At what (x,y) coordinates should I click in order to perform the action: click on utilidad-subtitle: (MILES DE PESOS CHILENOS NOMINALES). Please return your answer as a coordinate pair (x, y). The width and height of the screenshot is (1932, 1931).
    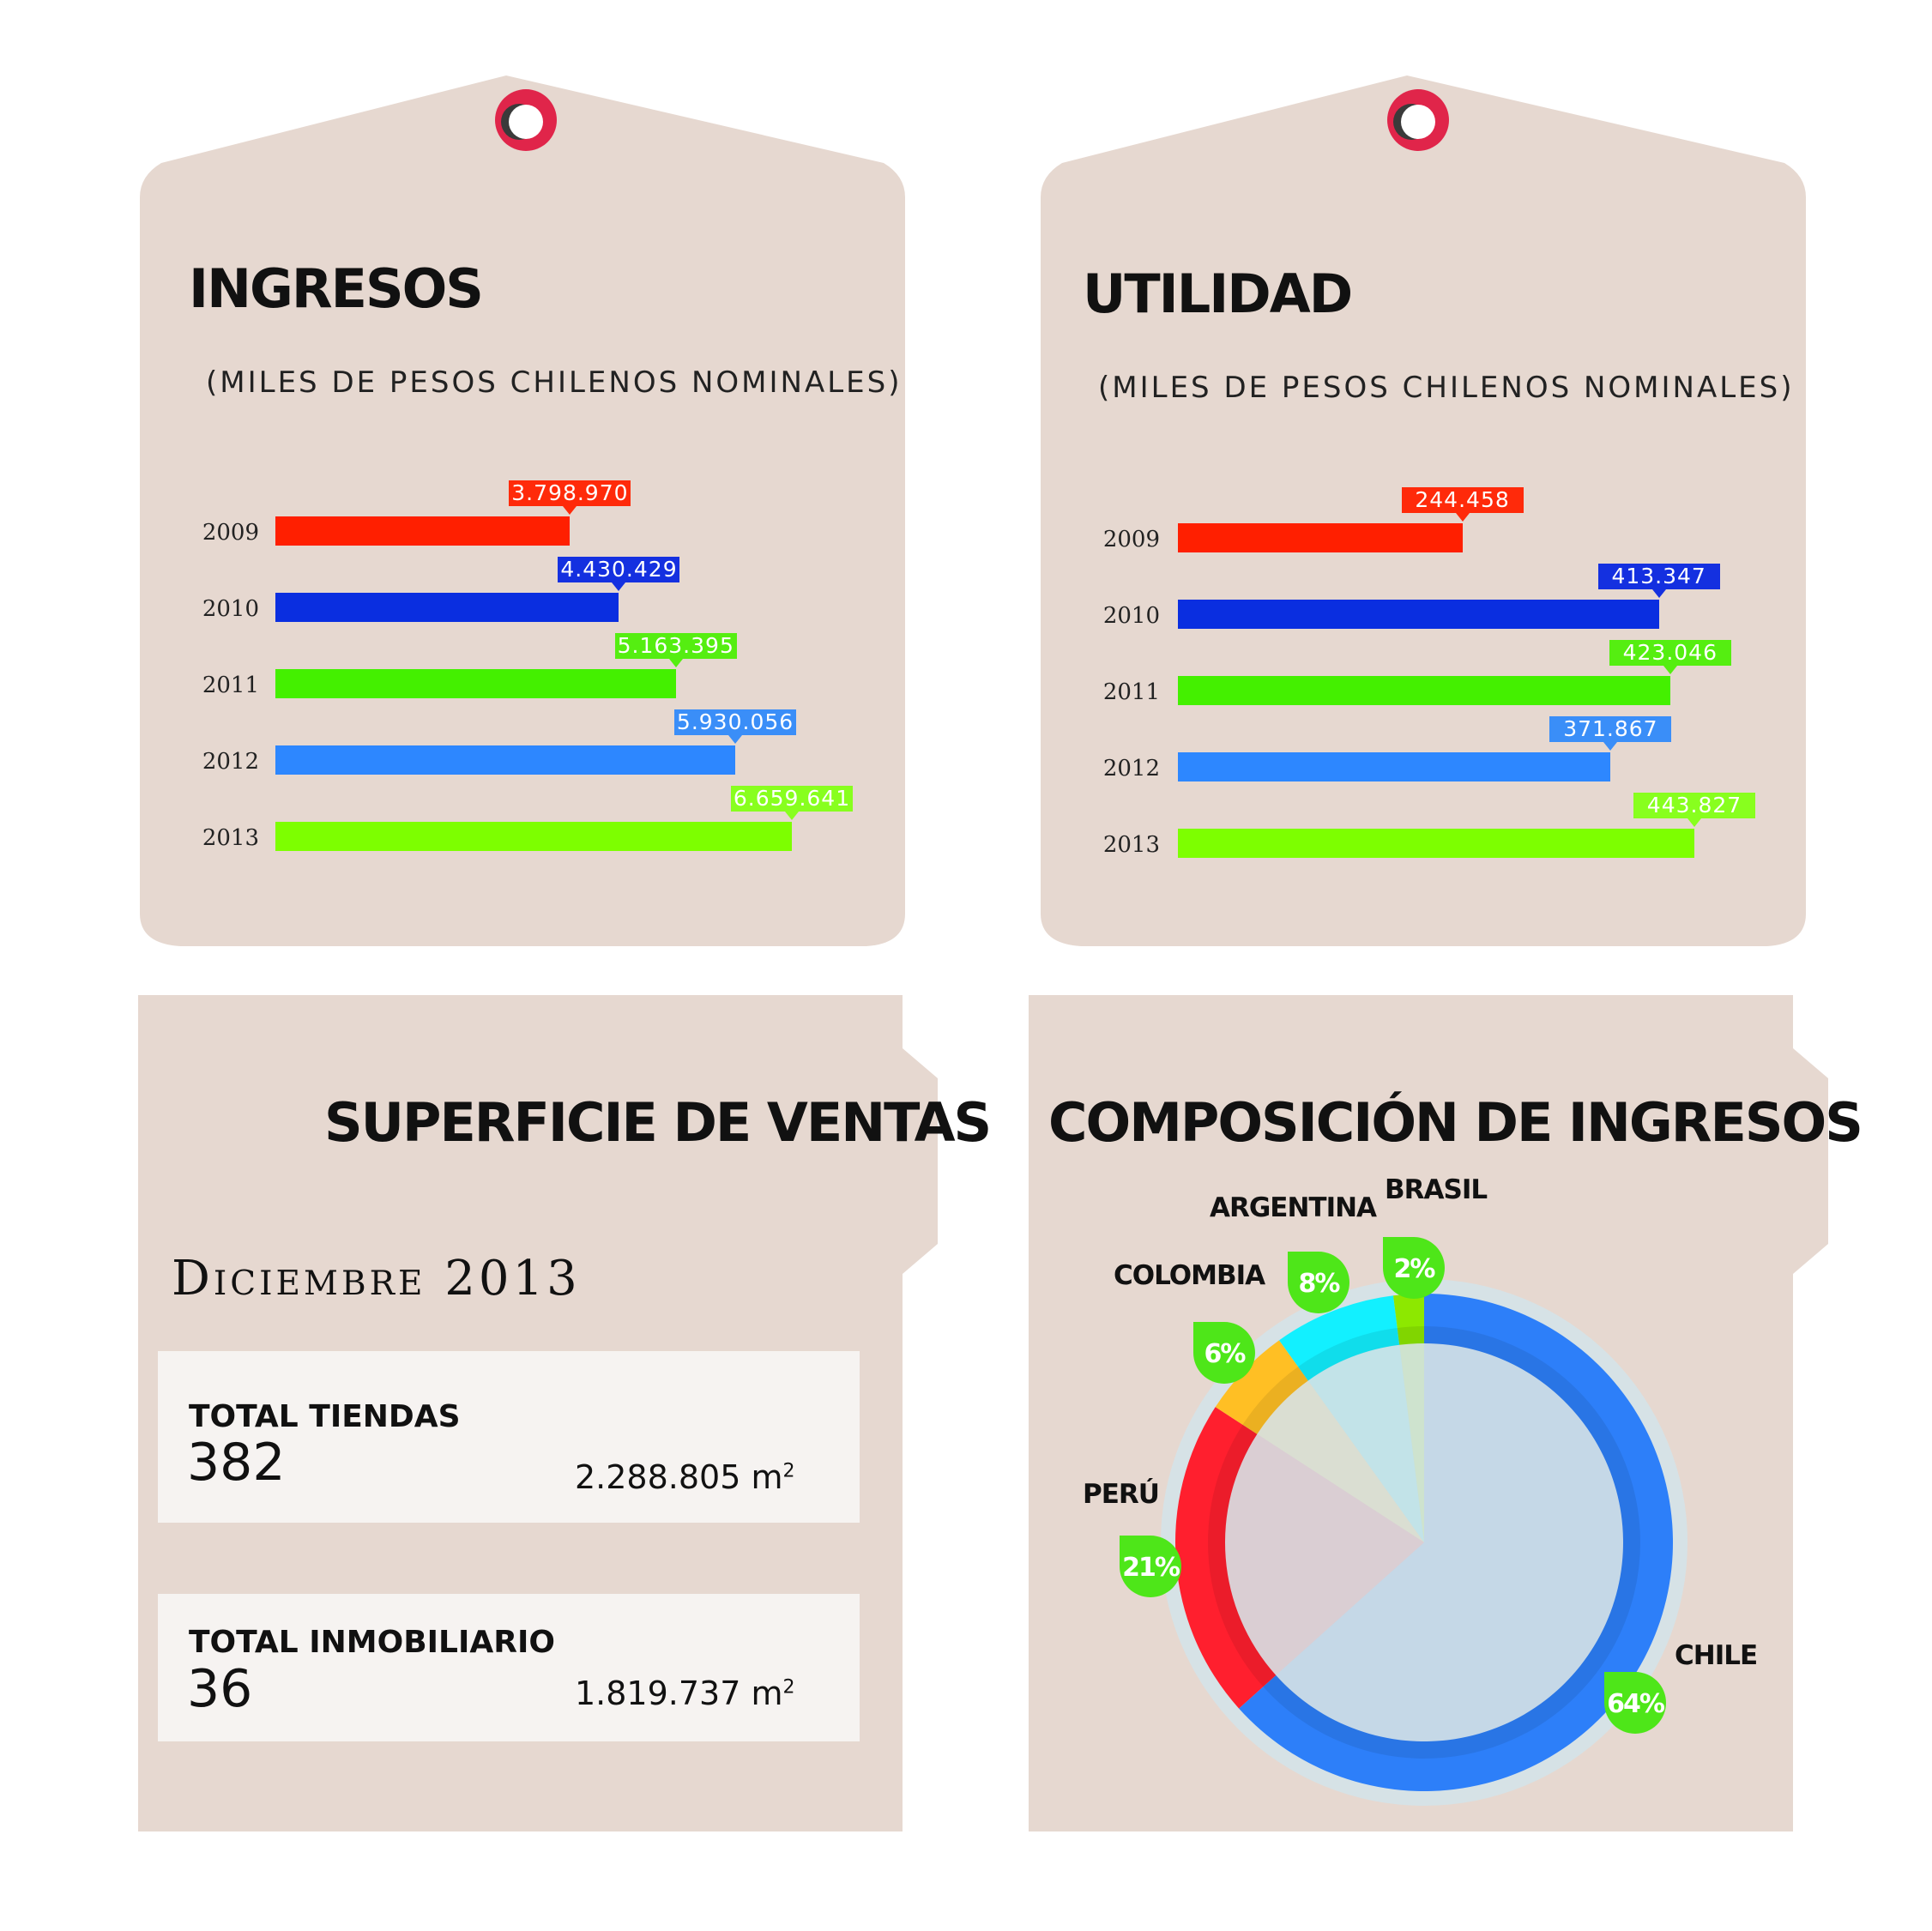
    Looking at the image, I should click on (1446, 388).